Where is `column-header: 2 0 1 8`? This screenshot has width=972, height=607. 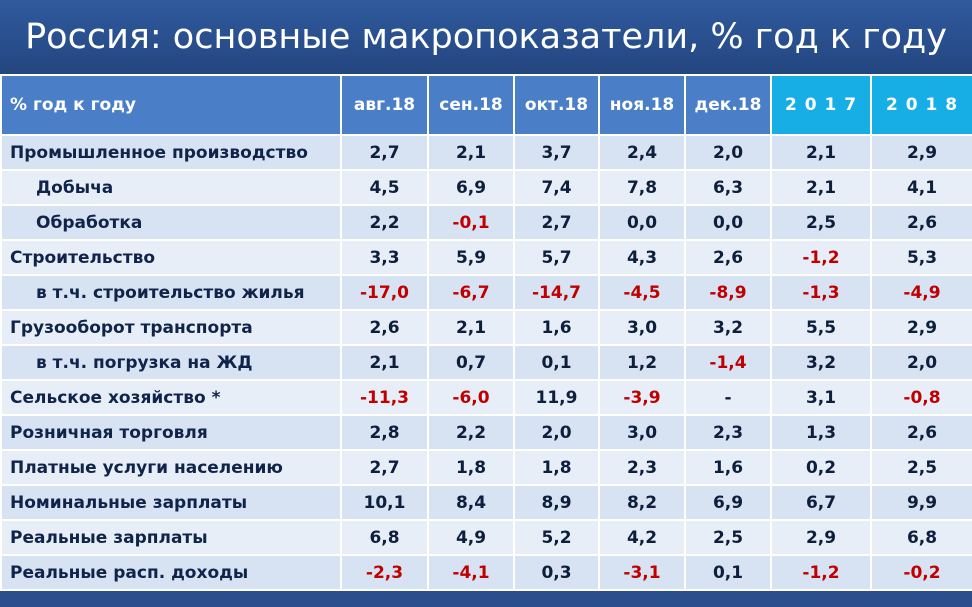 column-header: 2 0 1 8 is located at coordinates (921, 105).